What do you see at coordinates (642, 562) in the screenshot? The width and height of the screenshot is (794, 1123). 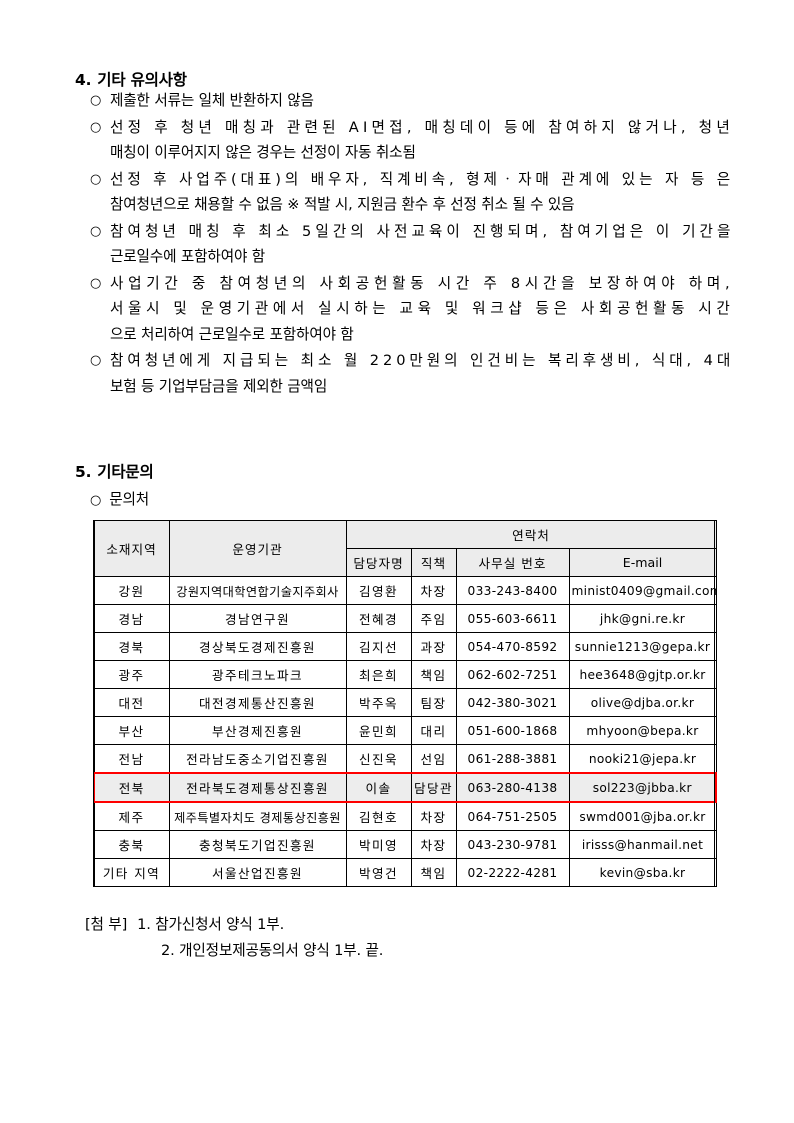 I see `col-header-email: E-mail` at bounding box center [642, 562].